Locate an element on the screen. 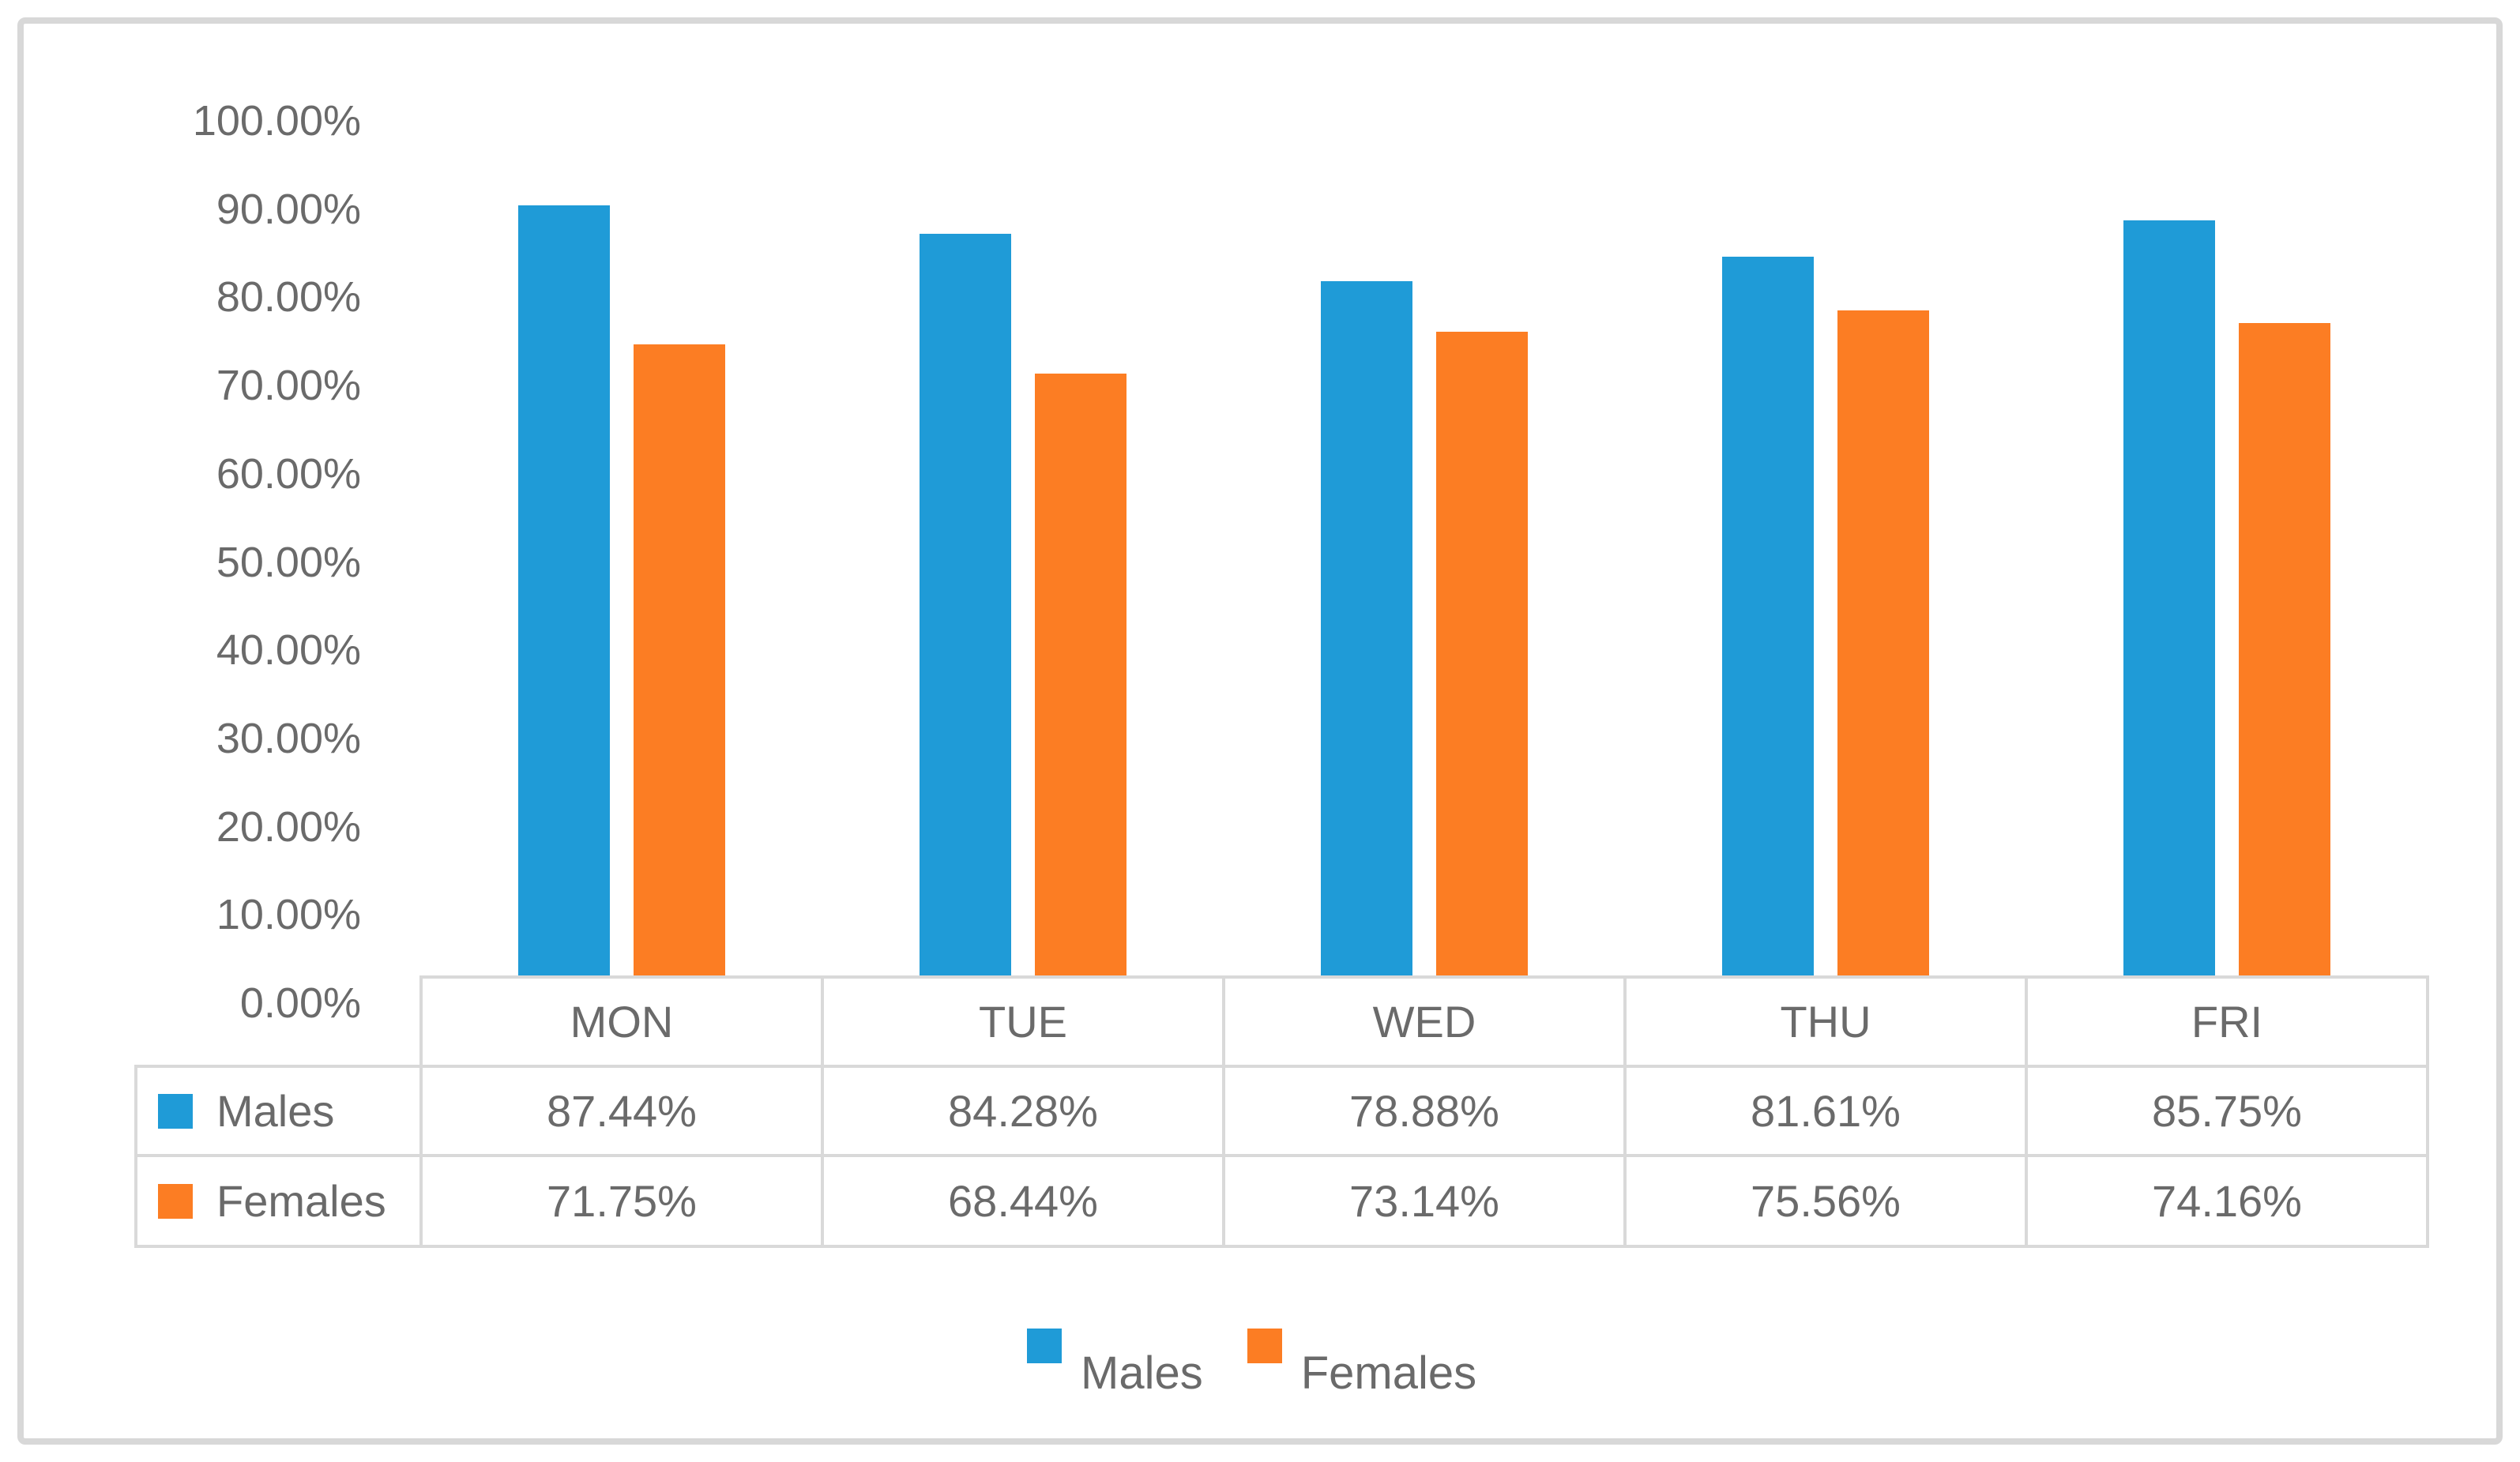 The image size is (2520, 1462). bar-males-mon is located at coordinates (564, 591).